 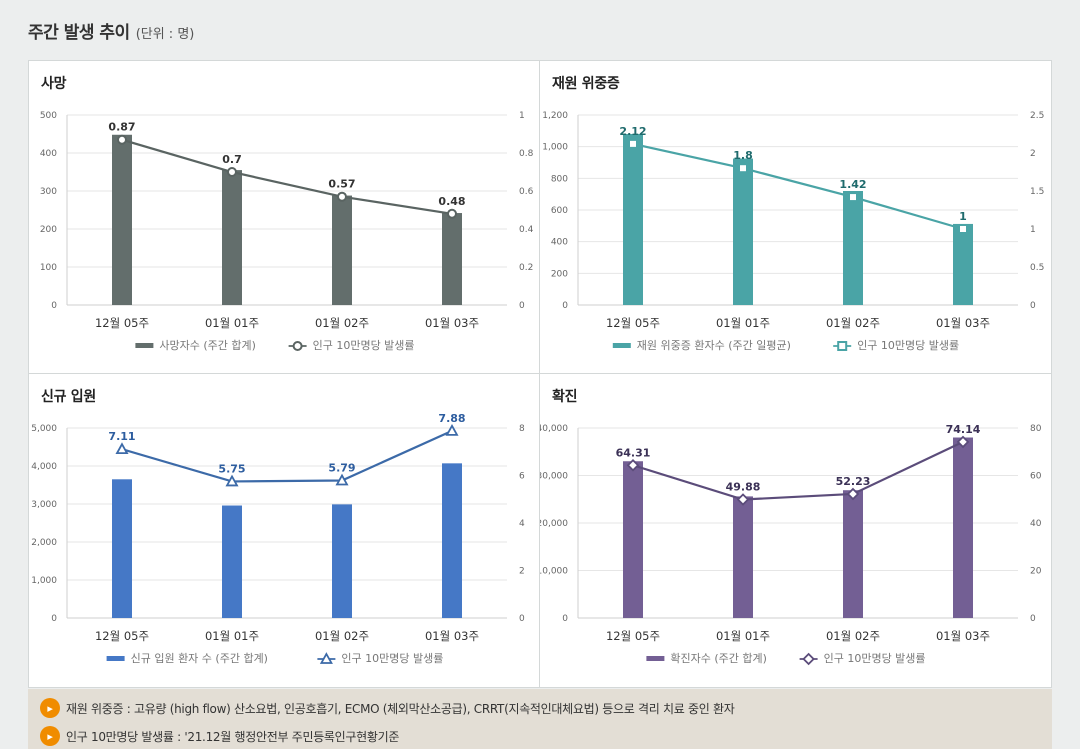 I want to click on data-label: 64.31, so click(x=633, y=452).